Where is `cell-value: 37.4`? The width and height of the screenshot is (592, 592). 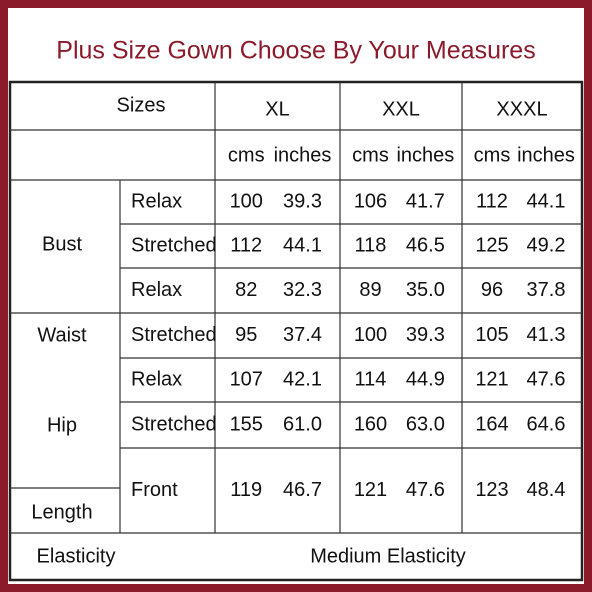
cell-value: 37.4 is located at coordinates (302, 335).